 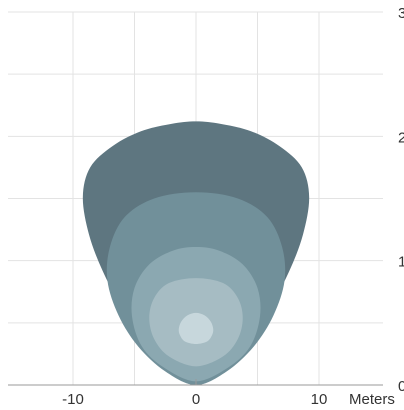 I want to click on x-tick-label: 0, so click(x=196, y=399).